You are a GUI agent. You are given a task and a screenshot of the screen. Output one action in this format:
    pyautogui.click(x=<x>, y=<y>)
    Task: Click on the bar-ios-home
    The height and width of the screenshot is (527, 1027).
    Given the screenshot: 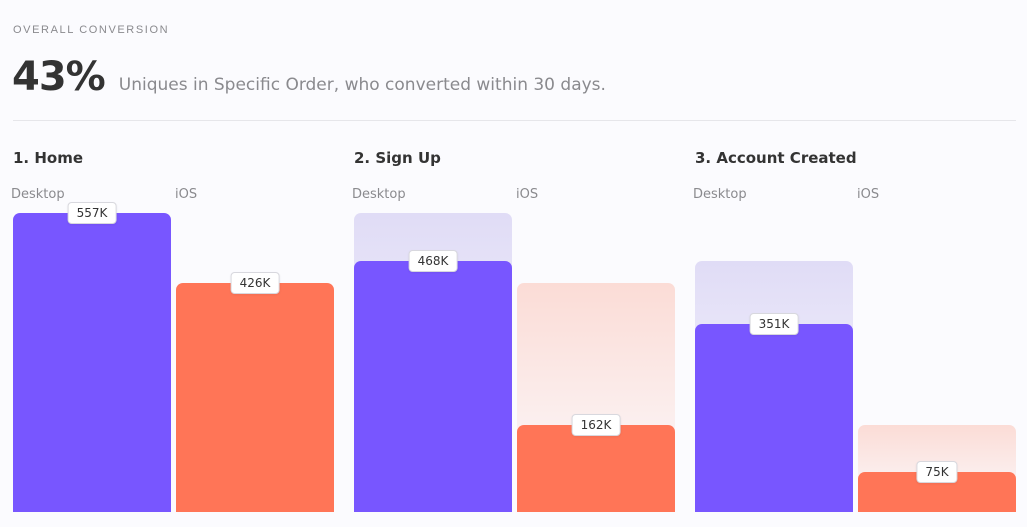 What is the action you would take?
    pyautogui.click(x=255, y=397)
    